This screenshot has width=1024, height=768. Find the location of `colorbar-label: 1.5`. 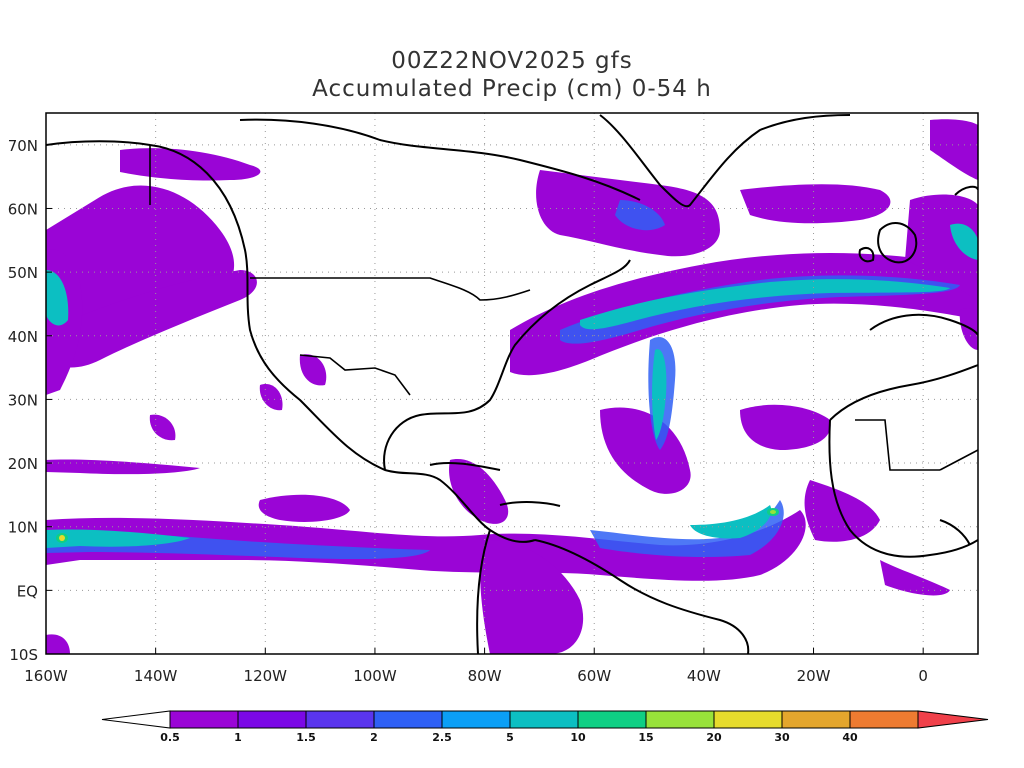

colorbar-label: 1.5 is located at coordinates (306, 737).